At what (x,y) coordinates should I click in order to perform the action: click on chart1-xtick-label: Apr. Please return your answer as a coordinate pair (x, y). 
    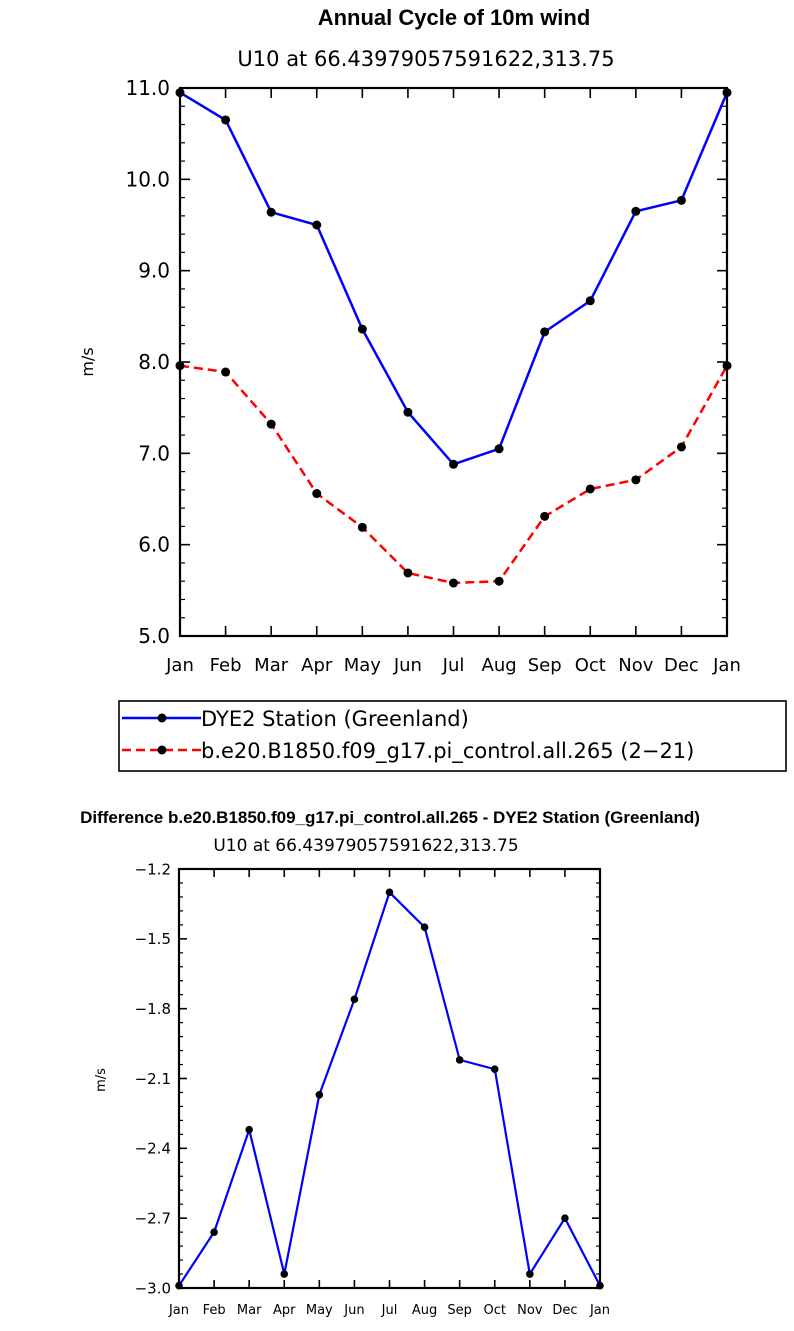
    Looking at the image, I should click on (317, 665).